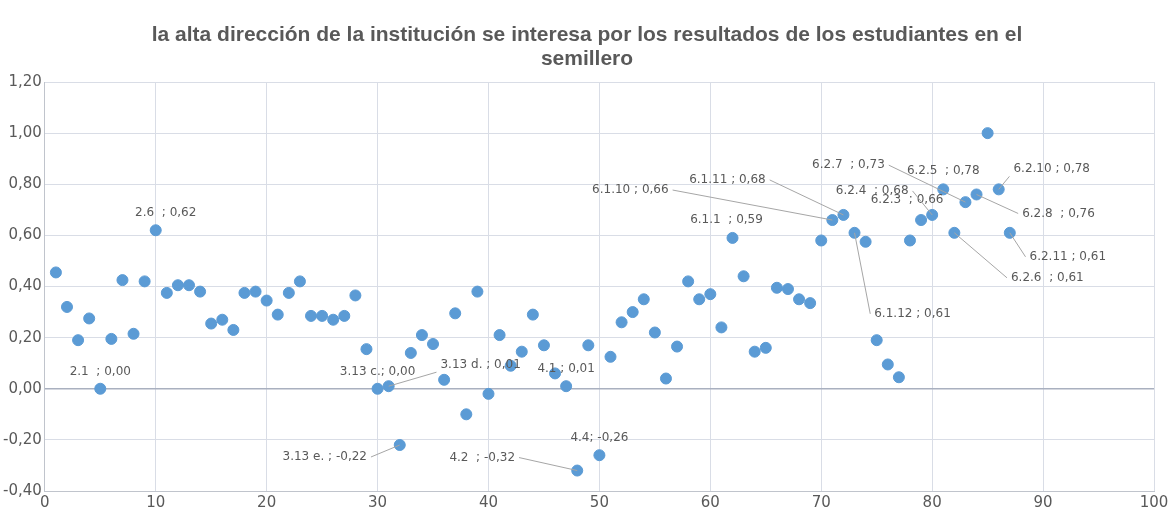  I want to click on y-tick-label: 0,20, so click(25, 336).